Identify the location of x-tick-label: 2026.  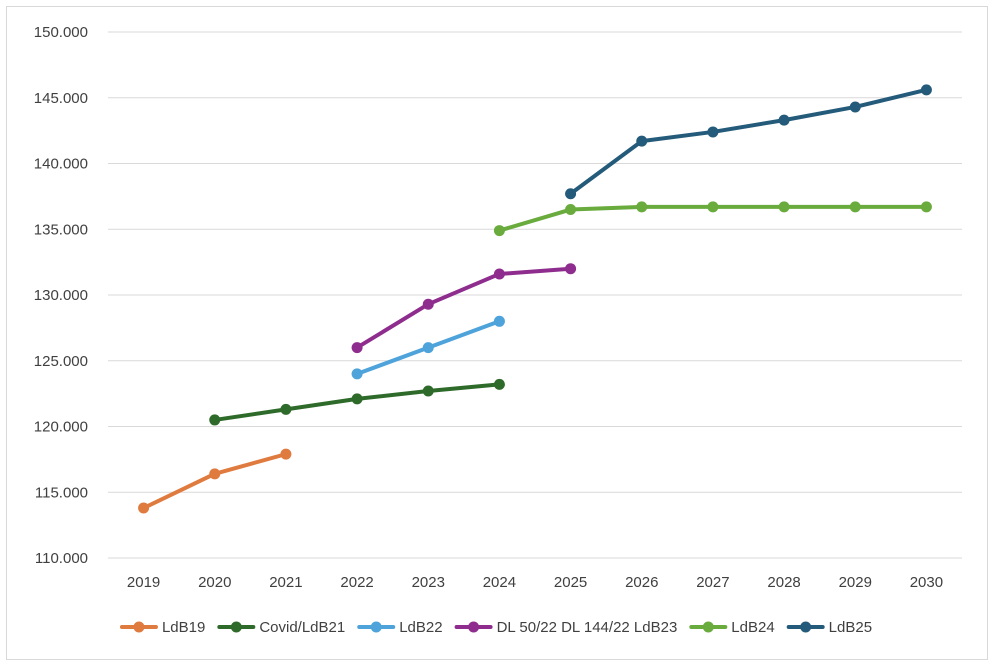
(641, 582).